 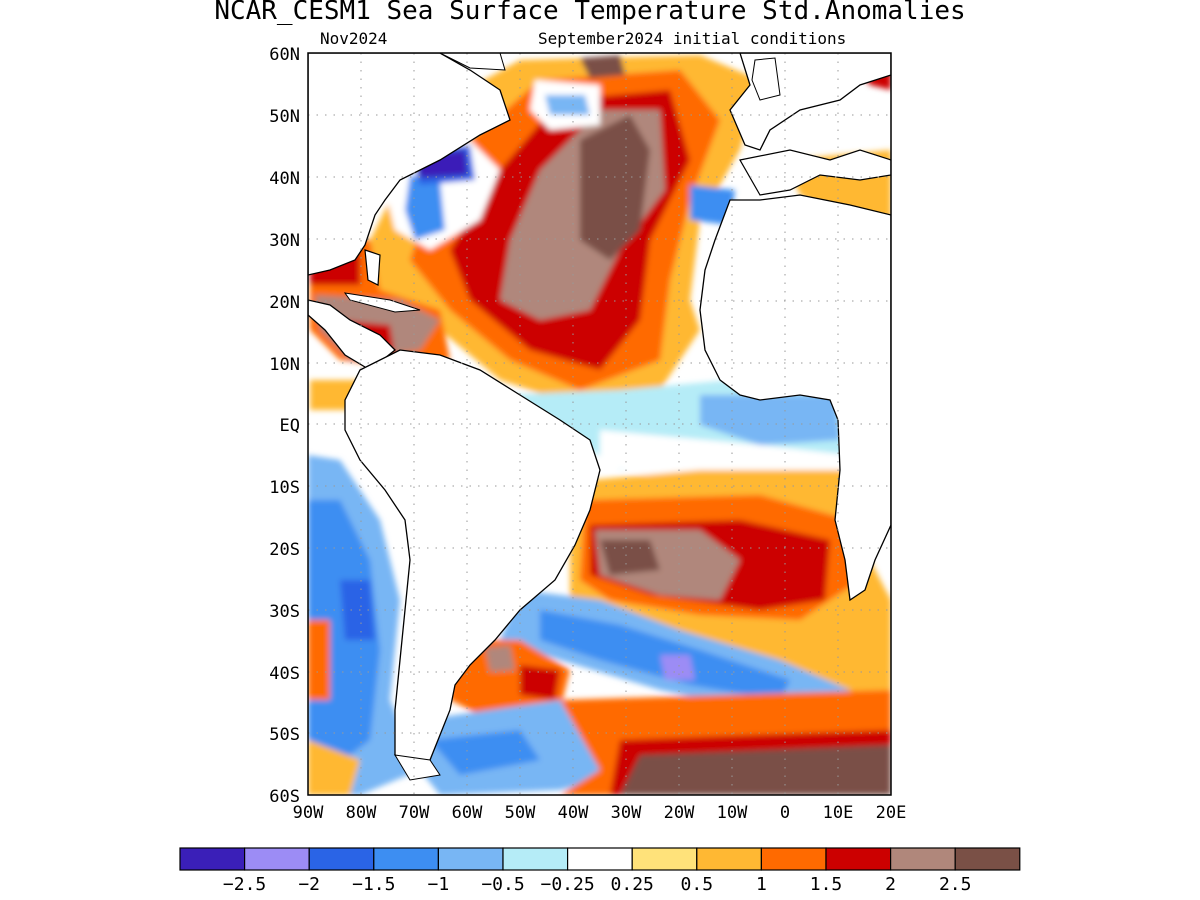 What do you see at coordinates (838, 813) in the screenshot?
I see `lon-label: 10E` at bounding box center [838, 813].